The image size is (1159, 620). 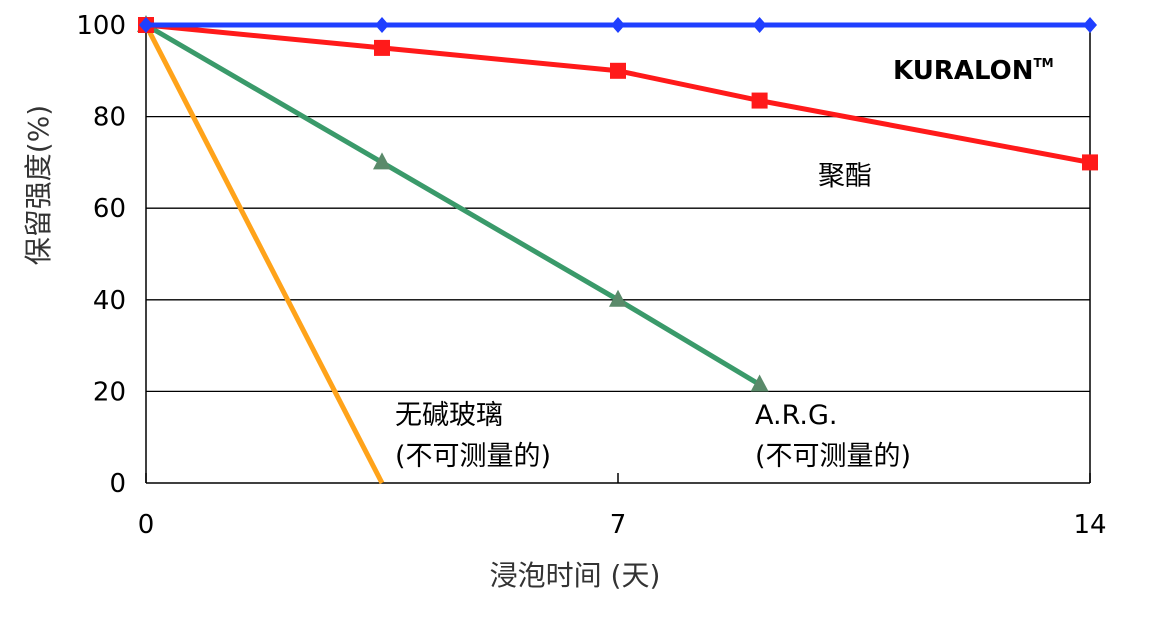 I want to click on x-tick-label: 14, so click(x=1089, y=525).